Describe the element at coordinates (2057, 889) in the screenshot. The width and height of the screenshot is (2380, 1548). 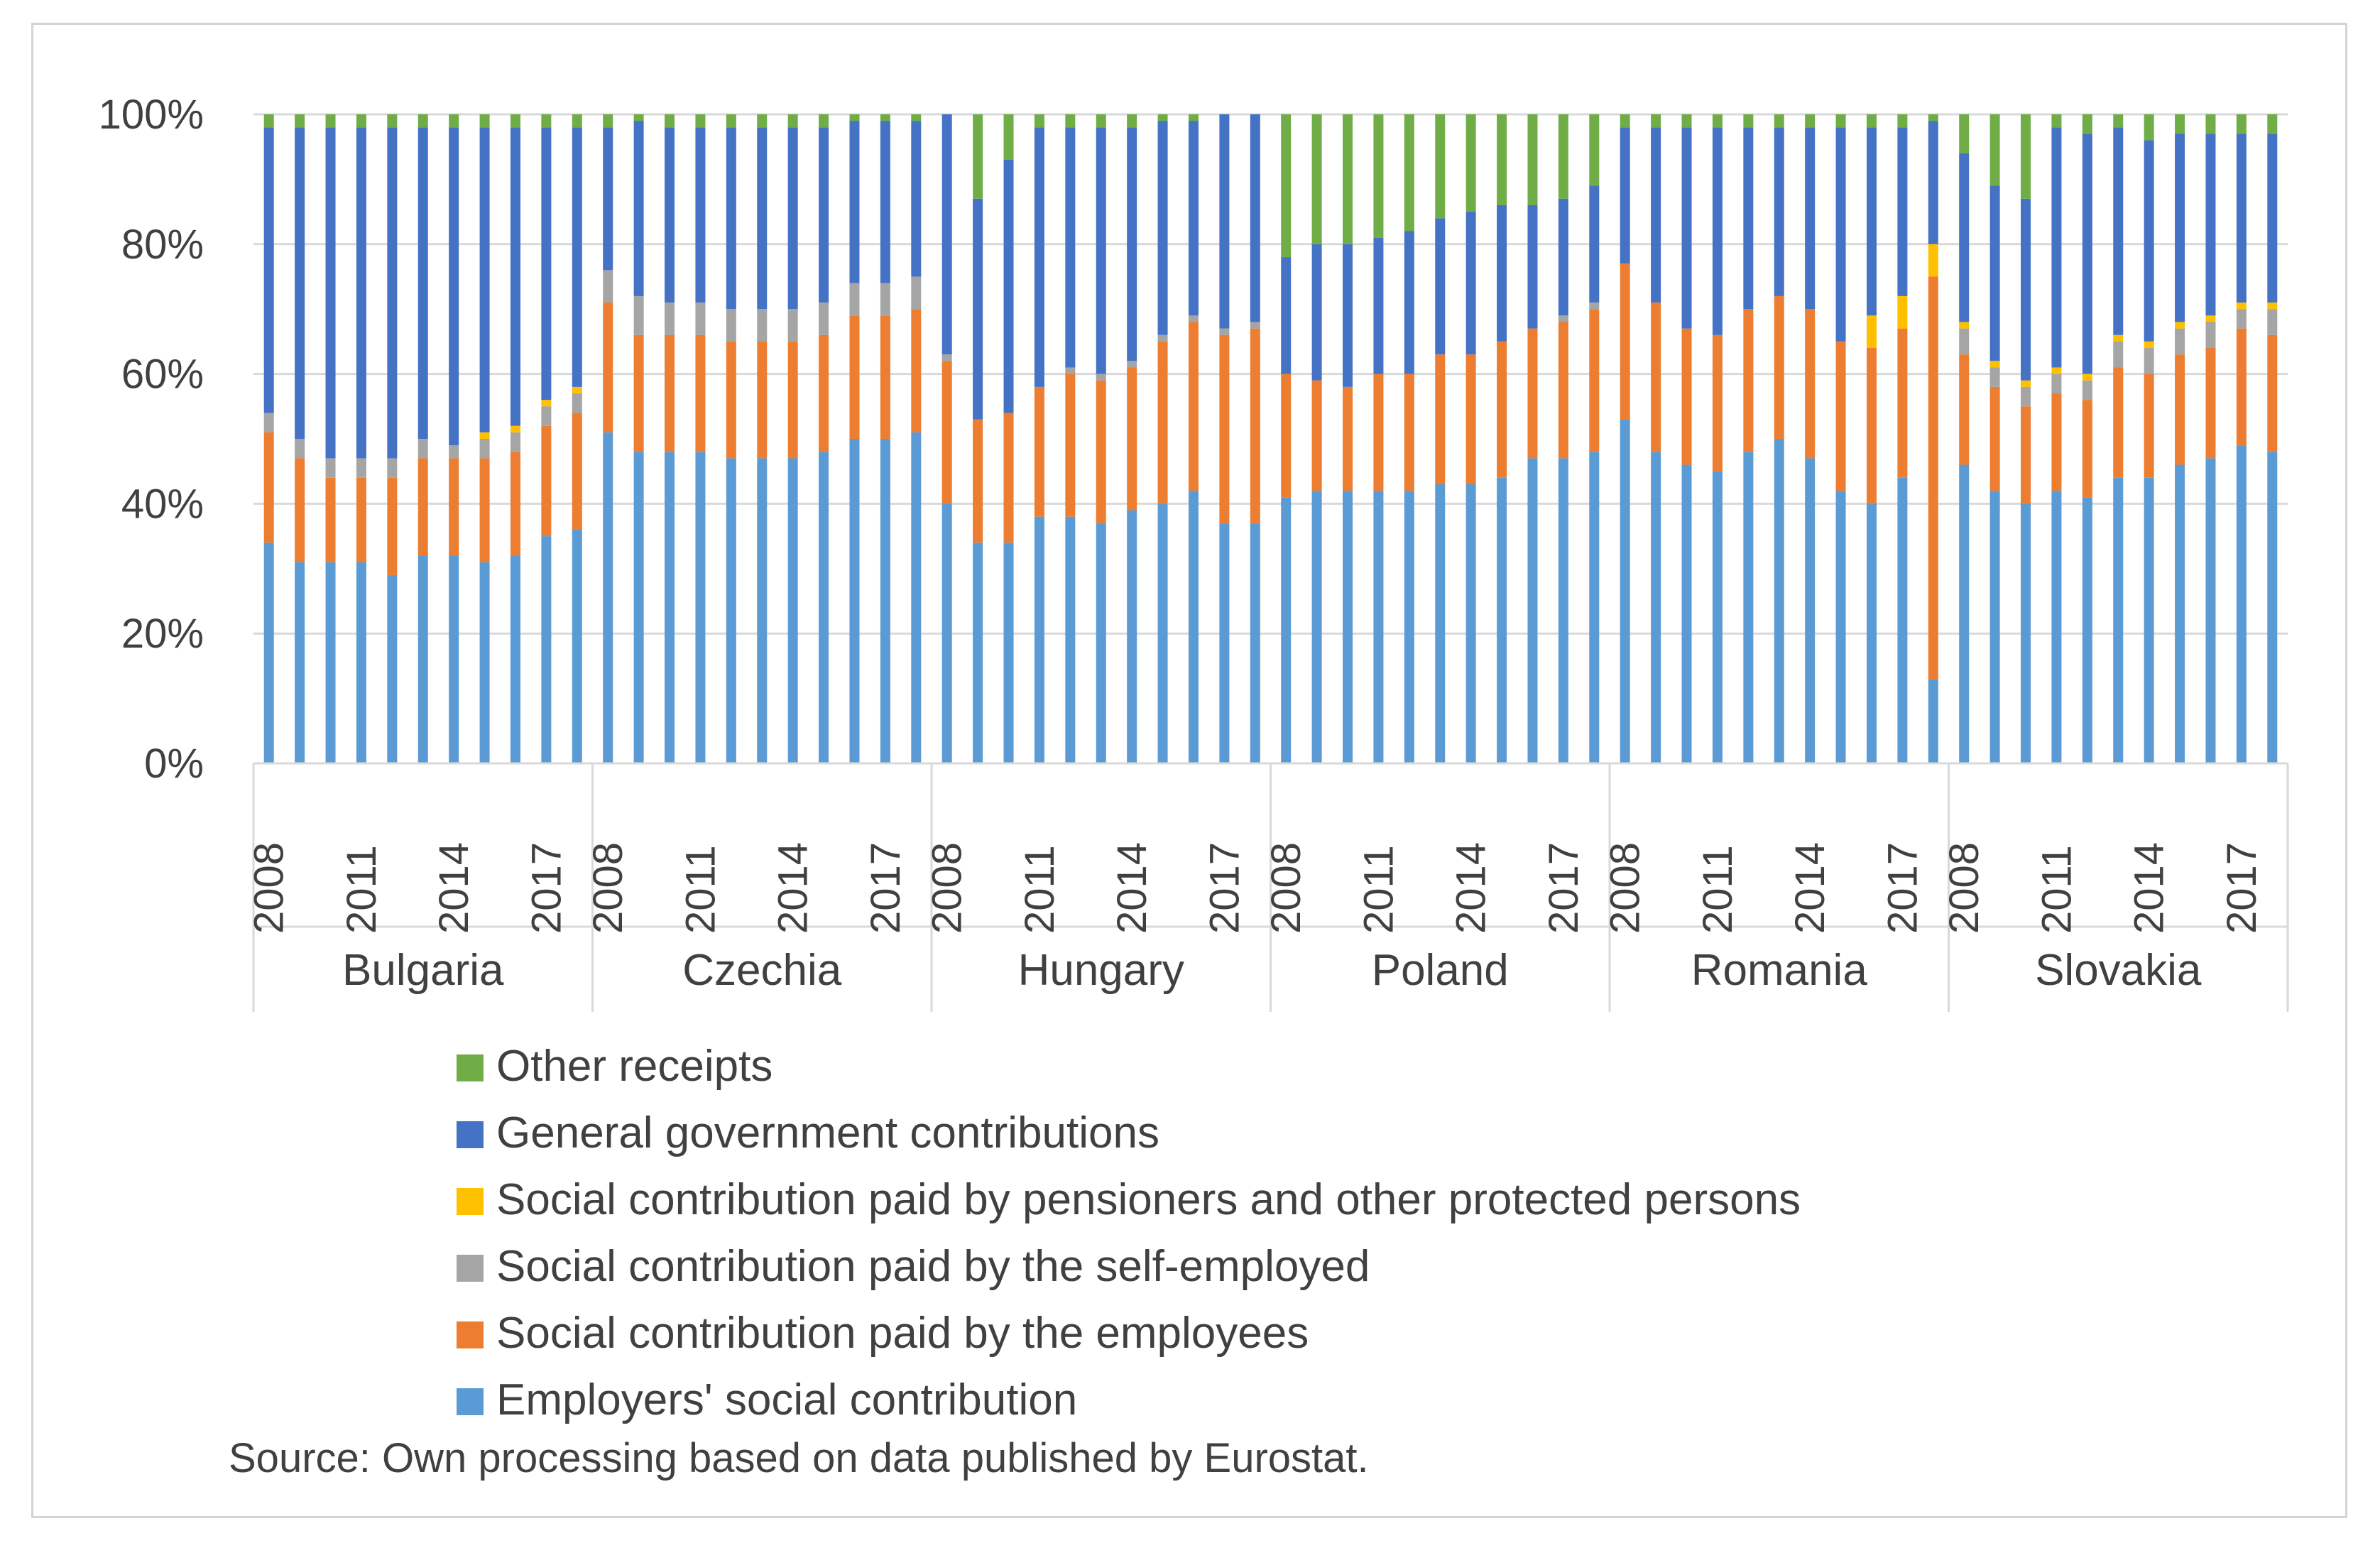
I see `x-tick-label: 2011` at that location.